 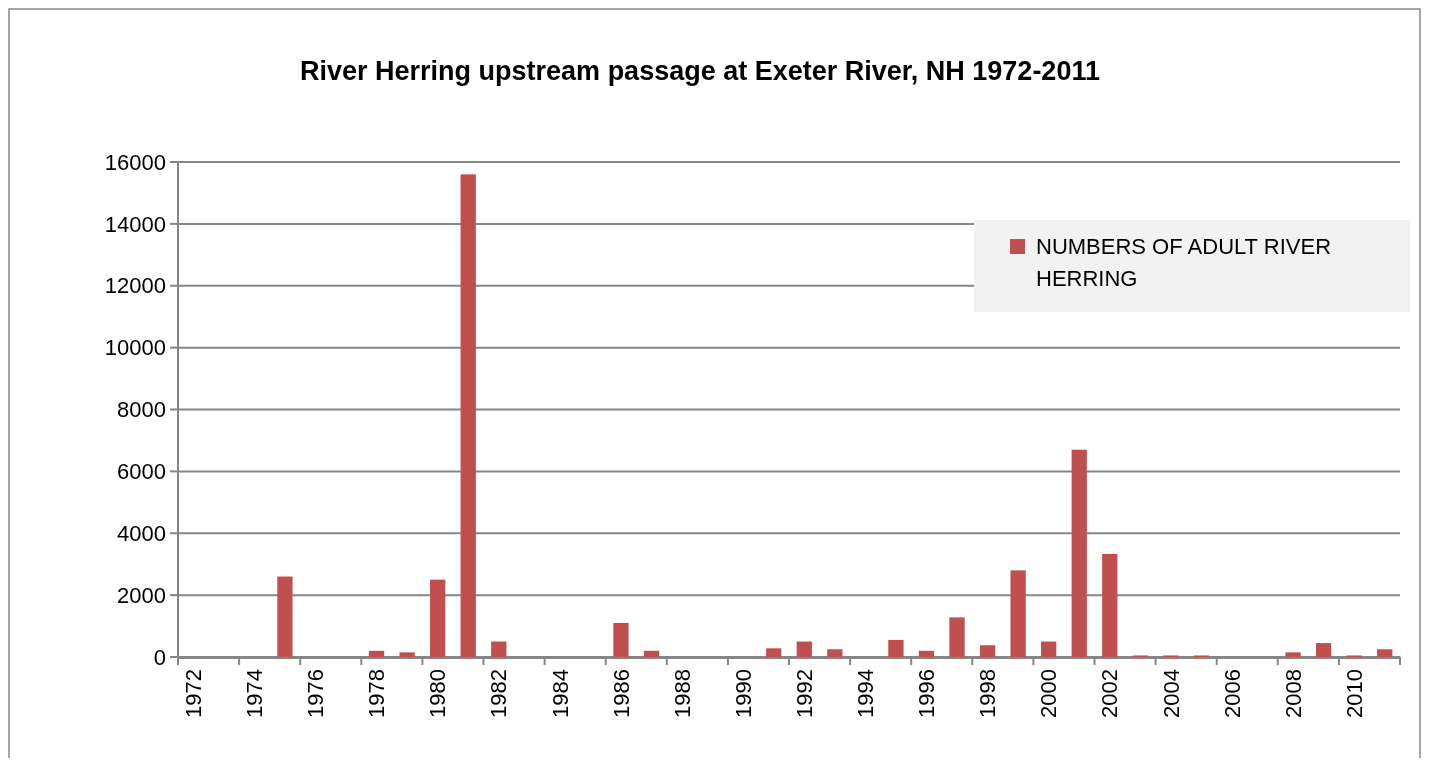 I want to click on x-tick-label: 1974, so click(x=255, y=693).